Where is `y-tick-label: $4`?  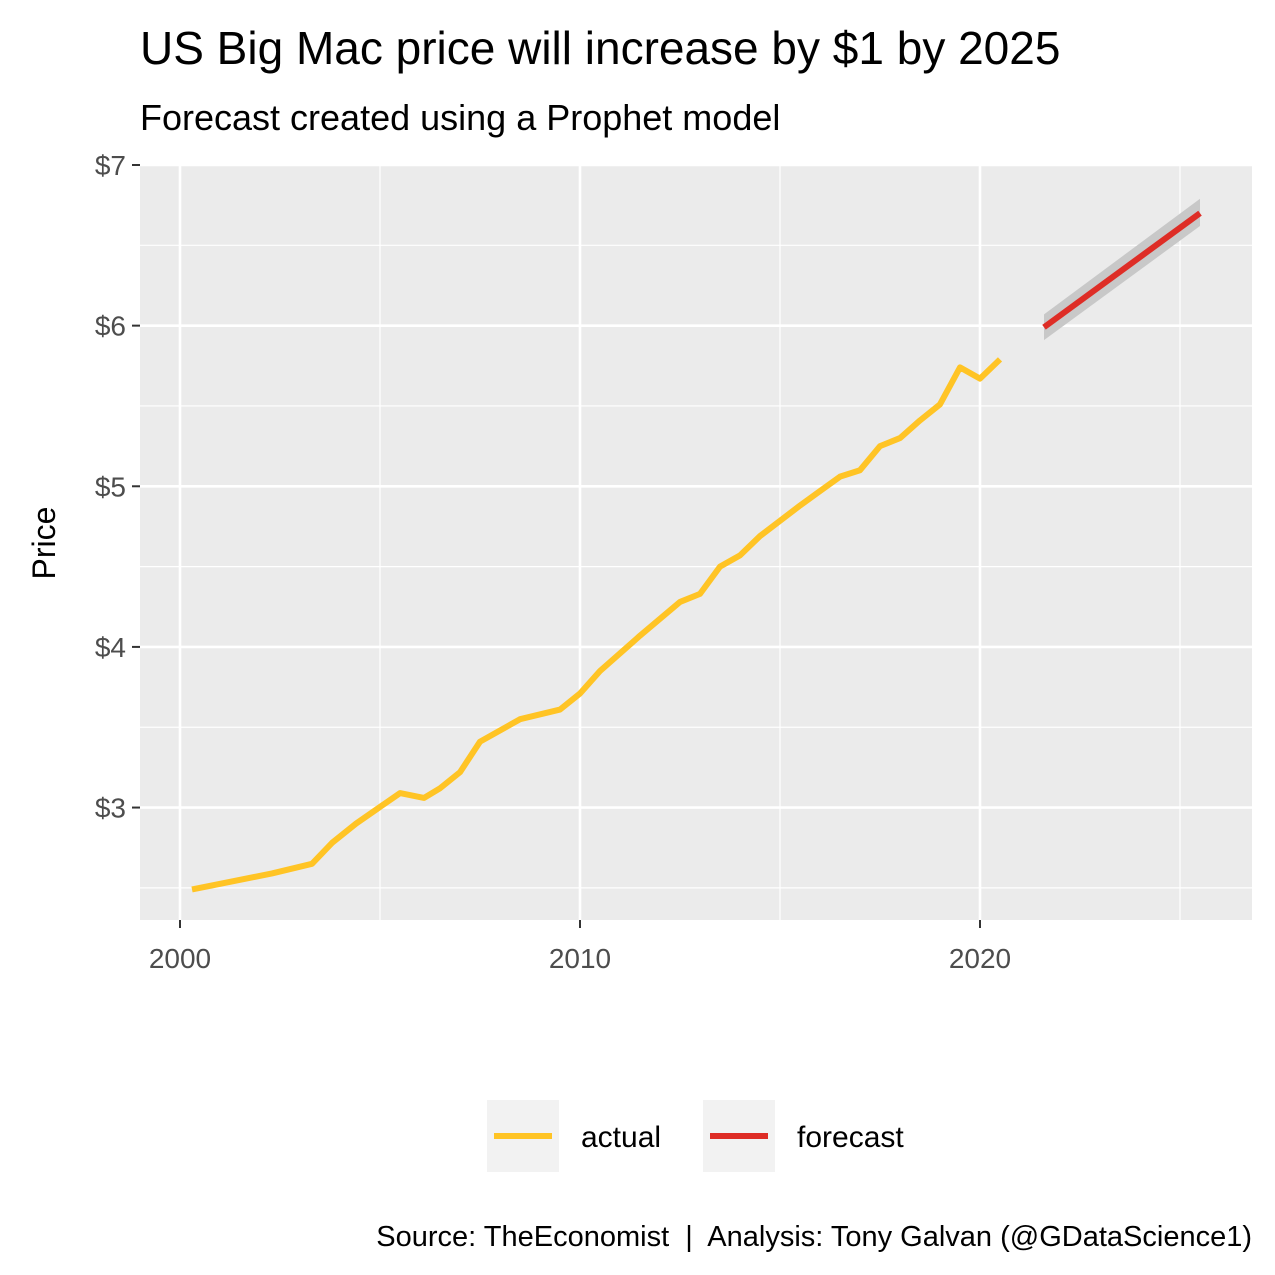
y-tick-label: $4 is located at coordinates (110, 647).